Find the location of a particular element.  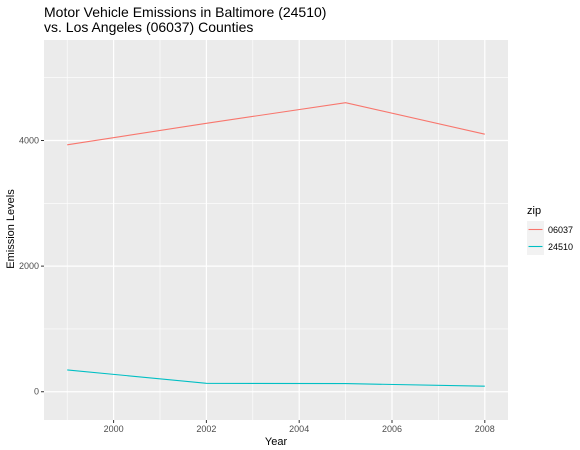

chart-subtitle: vs. Los Angeles (06037) Counties is located at coordinates (148, 27).